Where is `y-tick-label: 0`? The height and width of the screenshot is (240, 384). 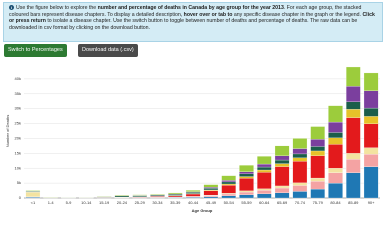 y-tick-label: 0 is located at coordinates (20, 197).